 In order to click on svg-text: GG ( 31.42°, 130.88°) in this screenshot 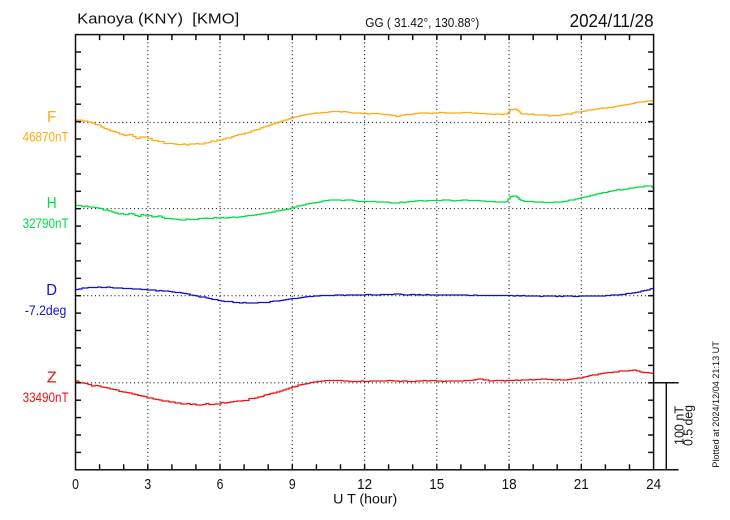, I will do `click(422, 22)`.